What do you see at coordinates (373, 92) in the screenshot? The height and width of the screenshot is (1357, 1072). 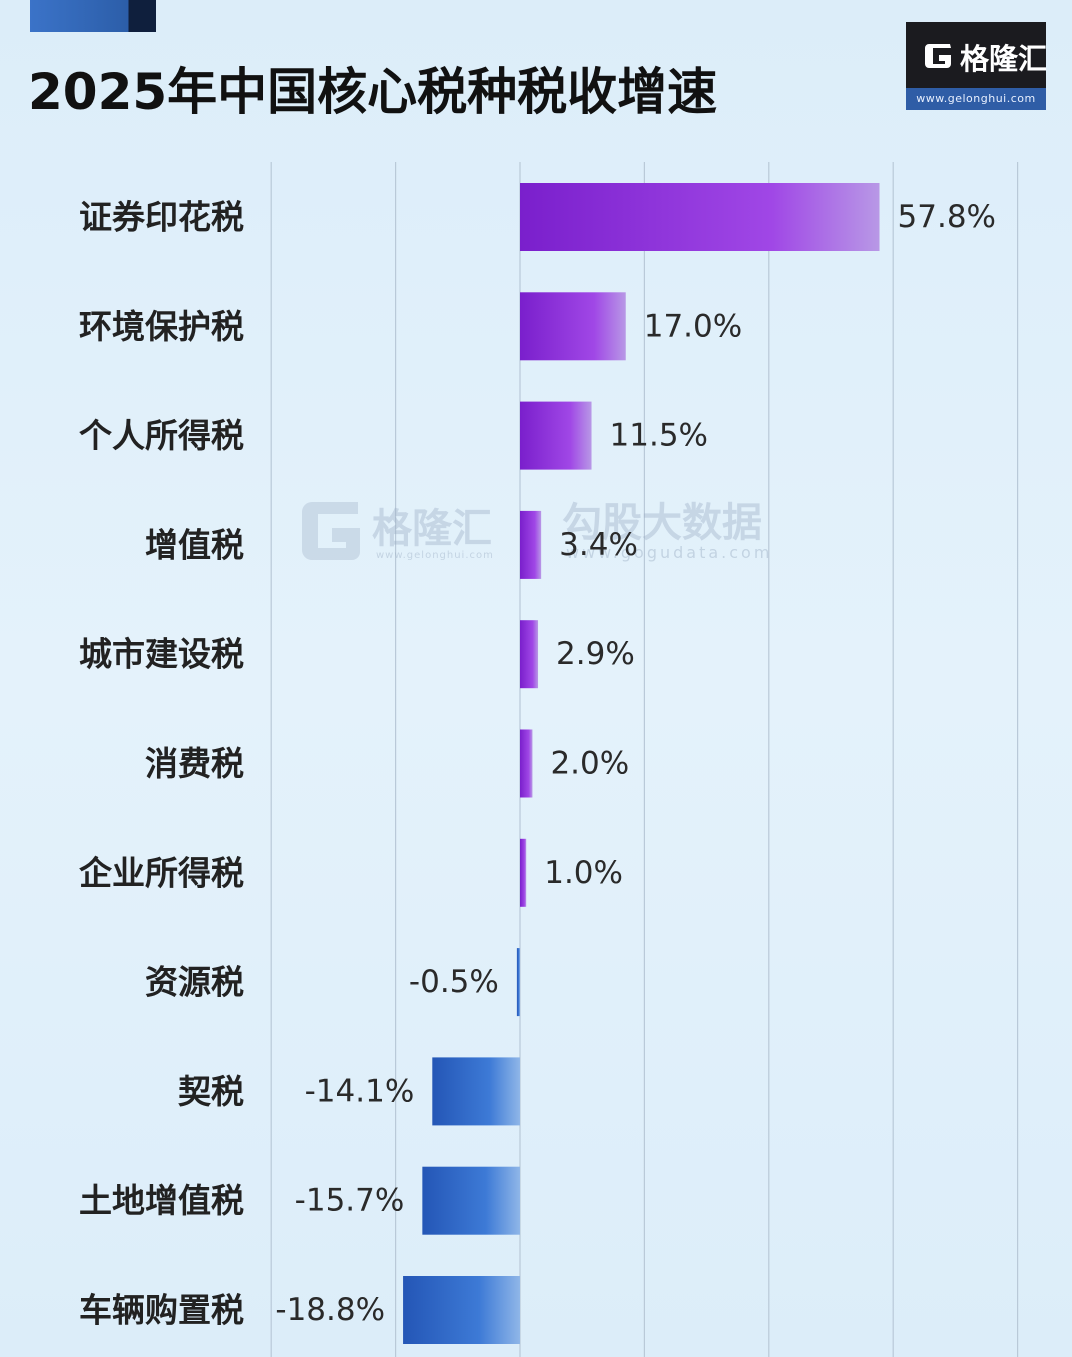 I see `chart-title: 2025年中国核心税种税收增速` at bounding box center [373, 92].